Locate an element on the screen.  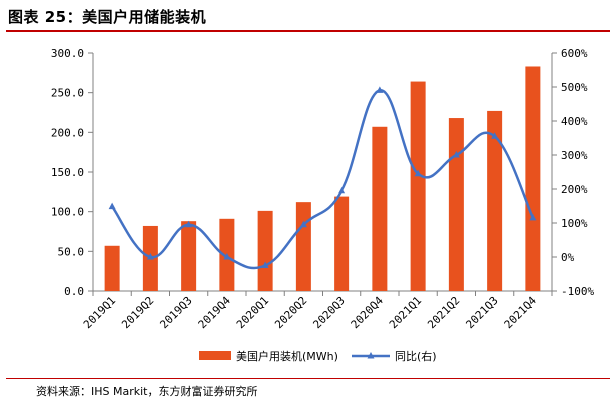
right-tick-label: 0% is located at coordinates (568, 257).